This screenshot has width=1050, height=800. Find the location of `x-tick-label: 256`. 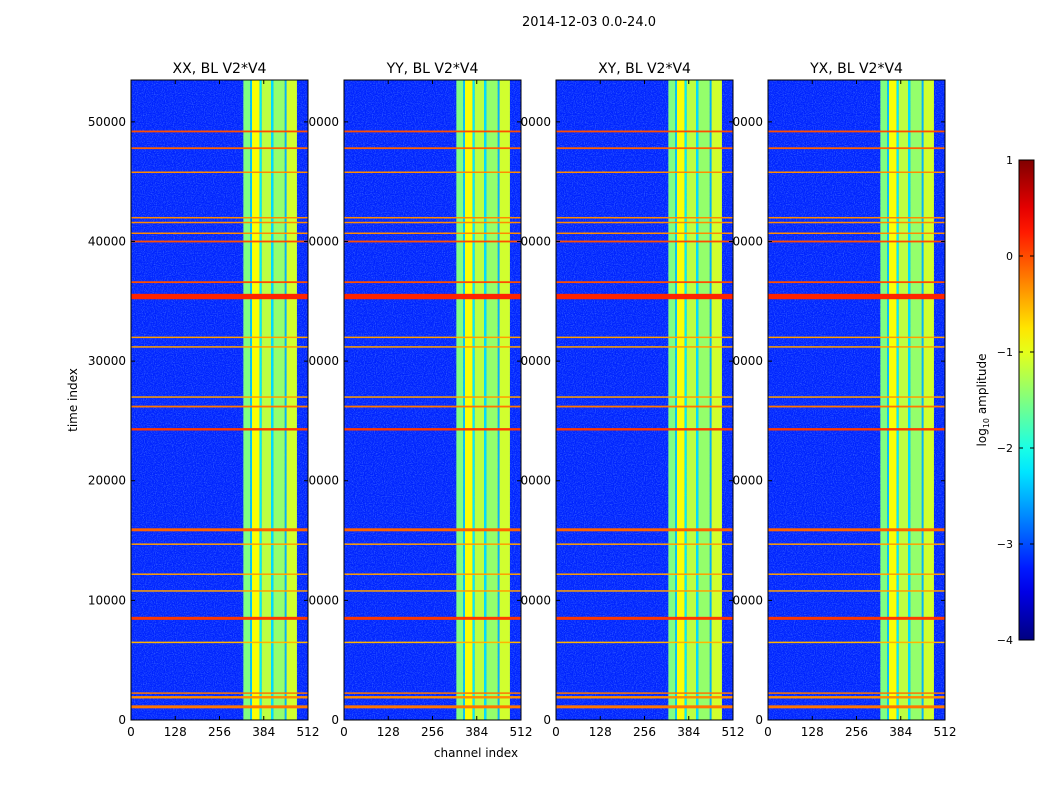

x-tick-label: 256 is located at coordinates (644, 732).